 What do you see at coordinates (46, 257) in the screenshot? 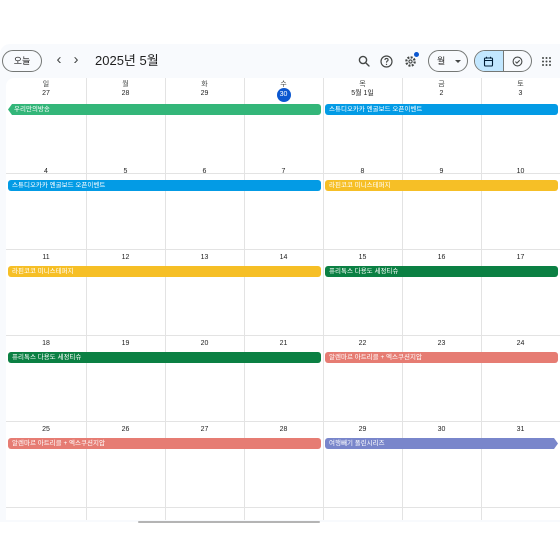
I see `day-number: 11` at bounding box center [46, 257].